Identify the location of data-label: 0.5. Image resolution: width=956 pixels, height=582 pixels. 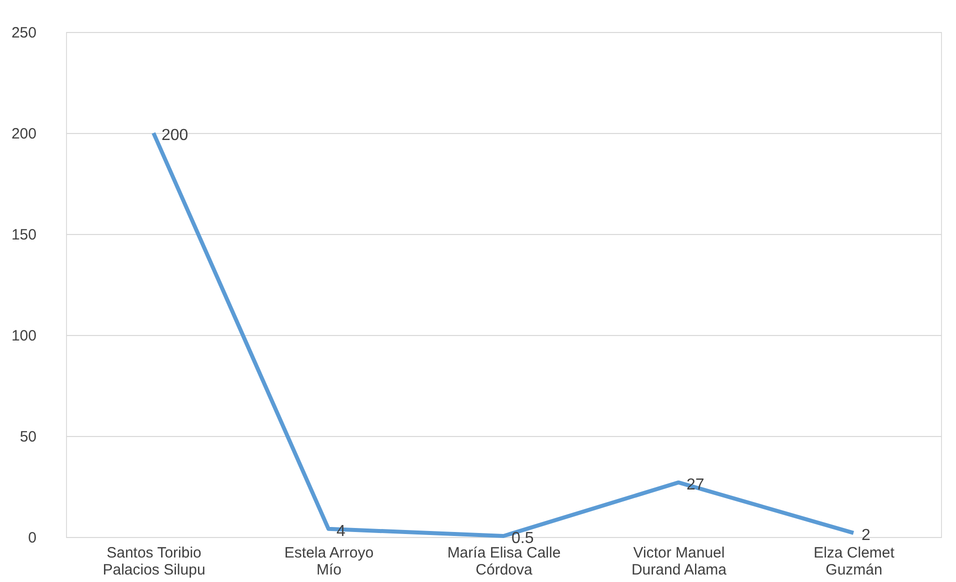
(523, 538).